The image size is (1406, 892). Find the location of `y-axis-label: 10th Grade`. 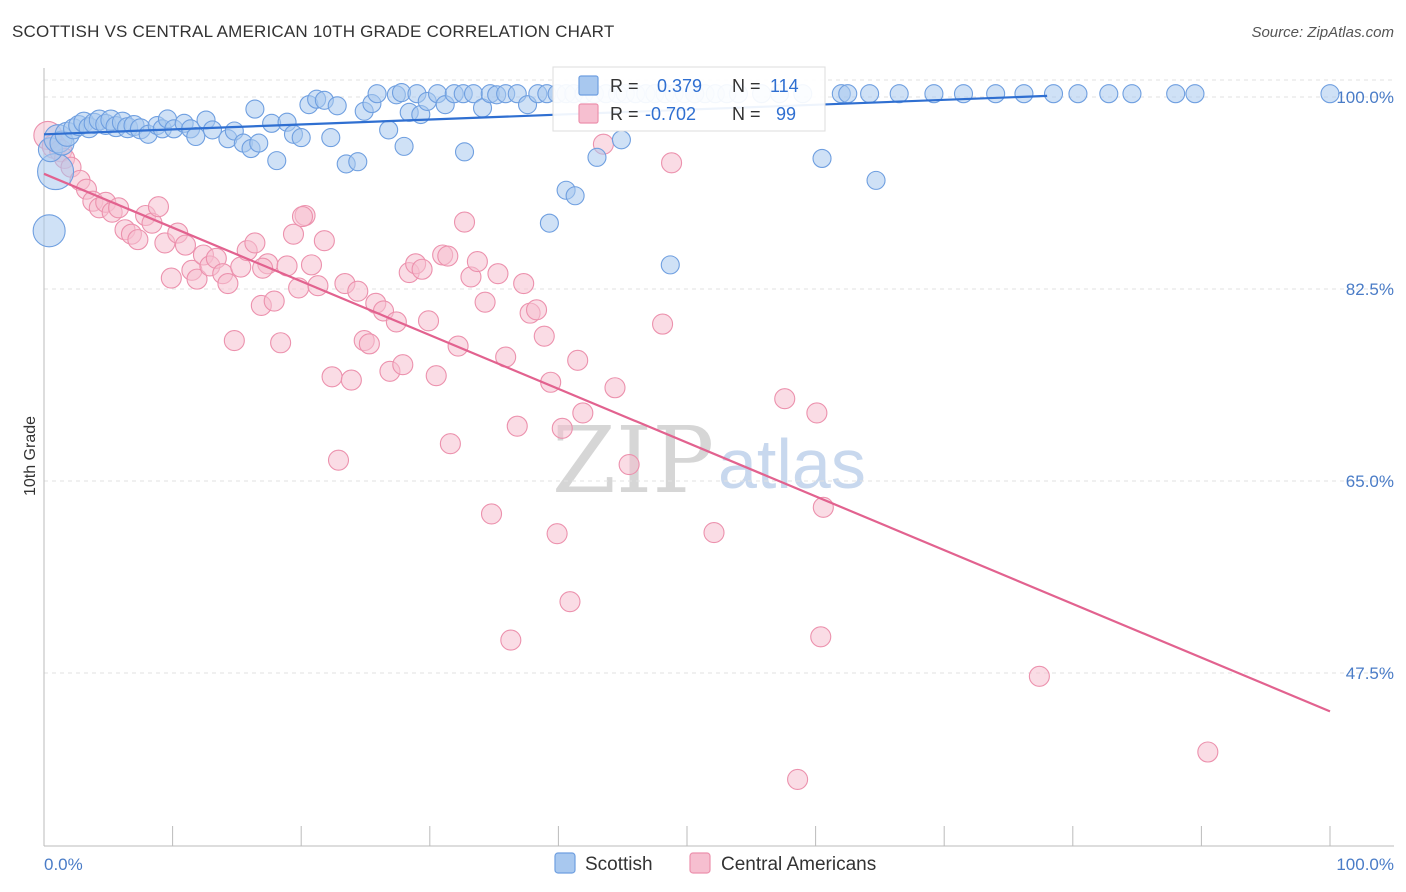

y-axis-label: 10th Grade is located at coordinates (30, 456).